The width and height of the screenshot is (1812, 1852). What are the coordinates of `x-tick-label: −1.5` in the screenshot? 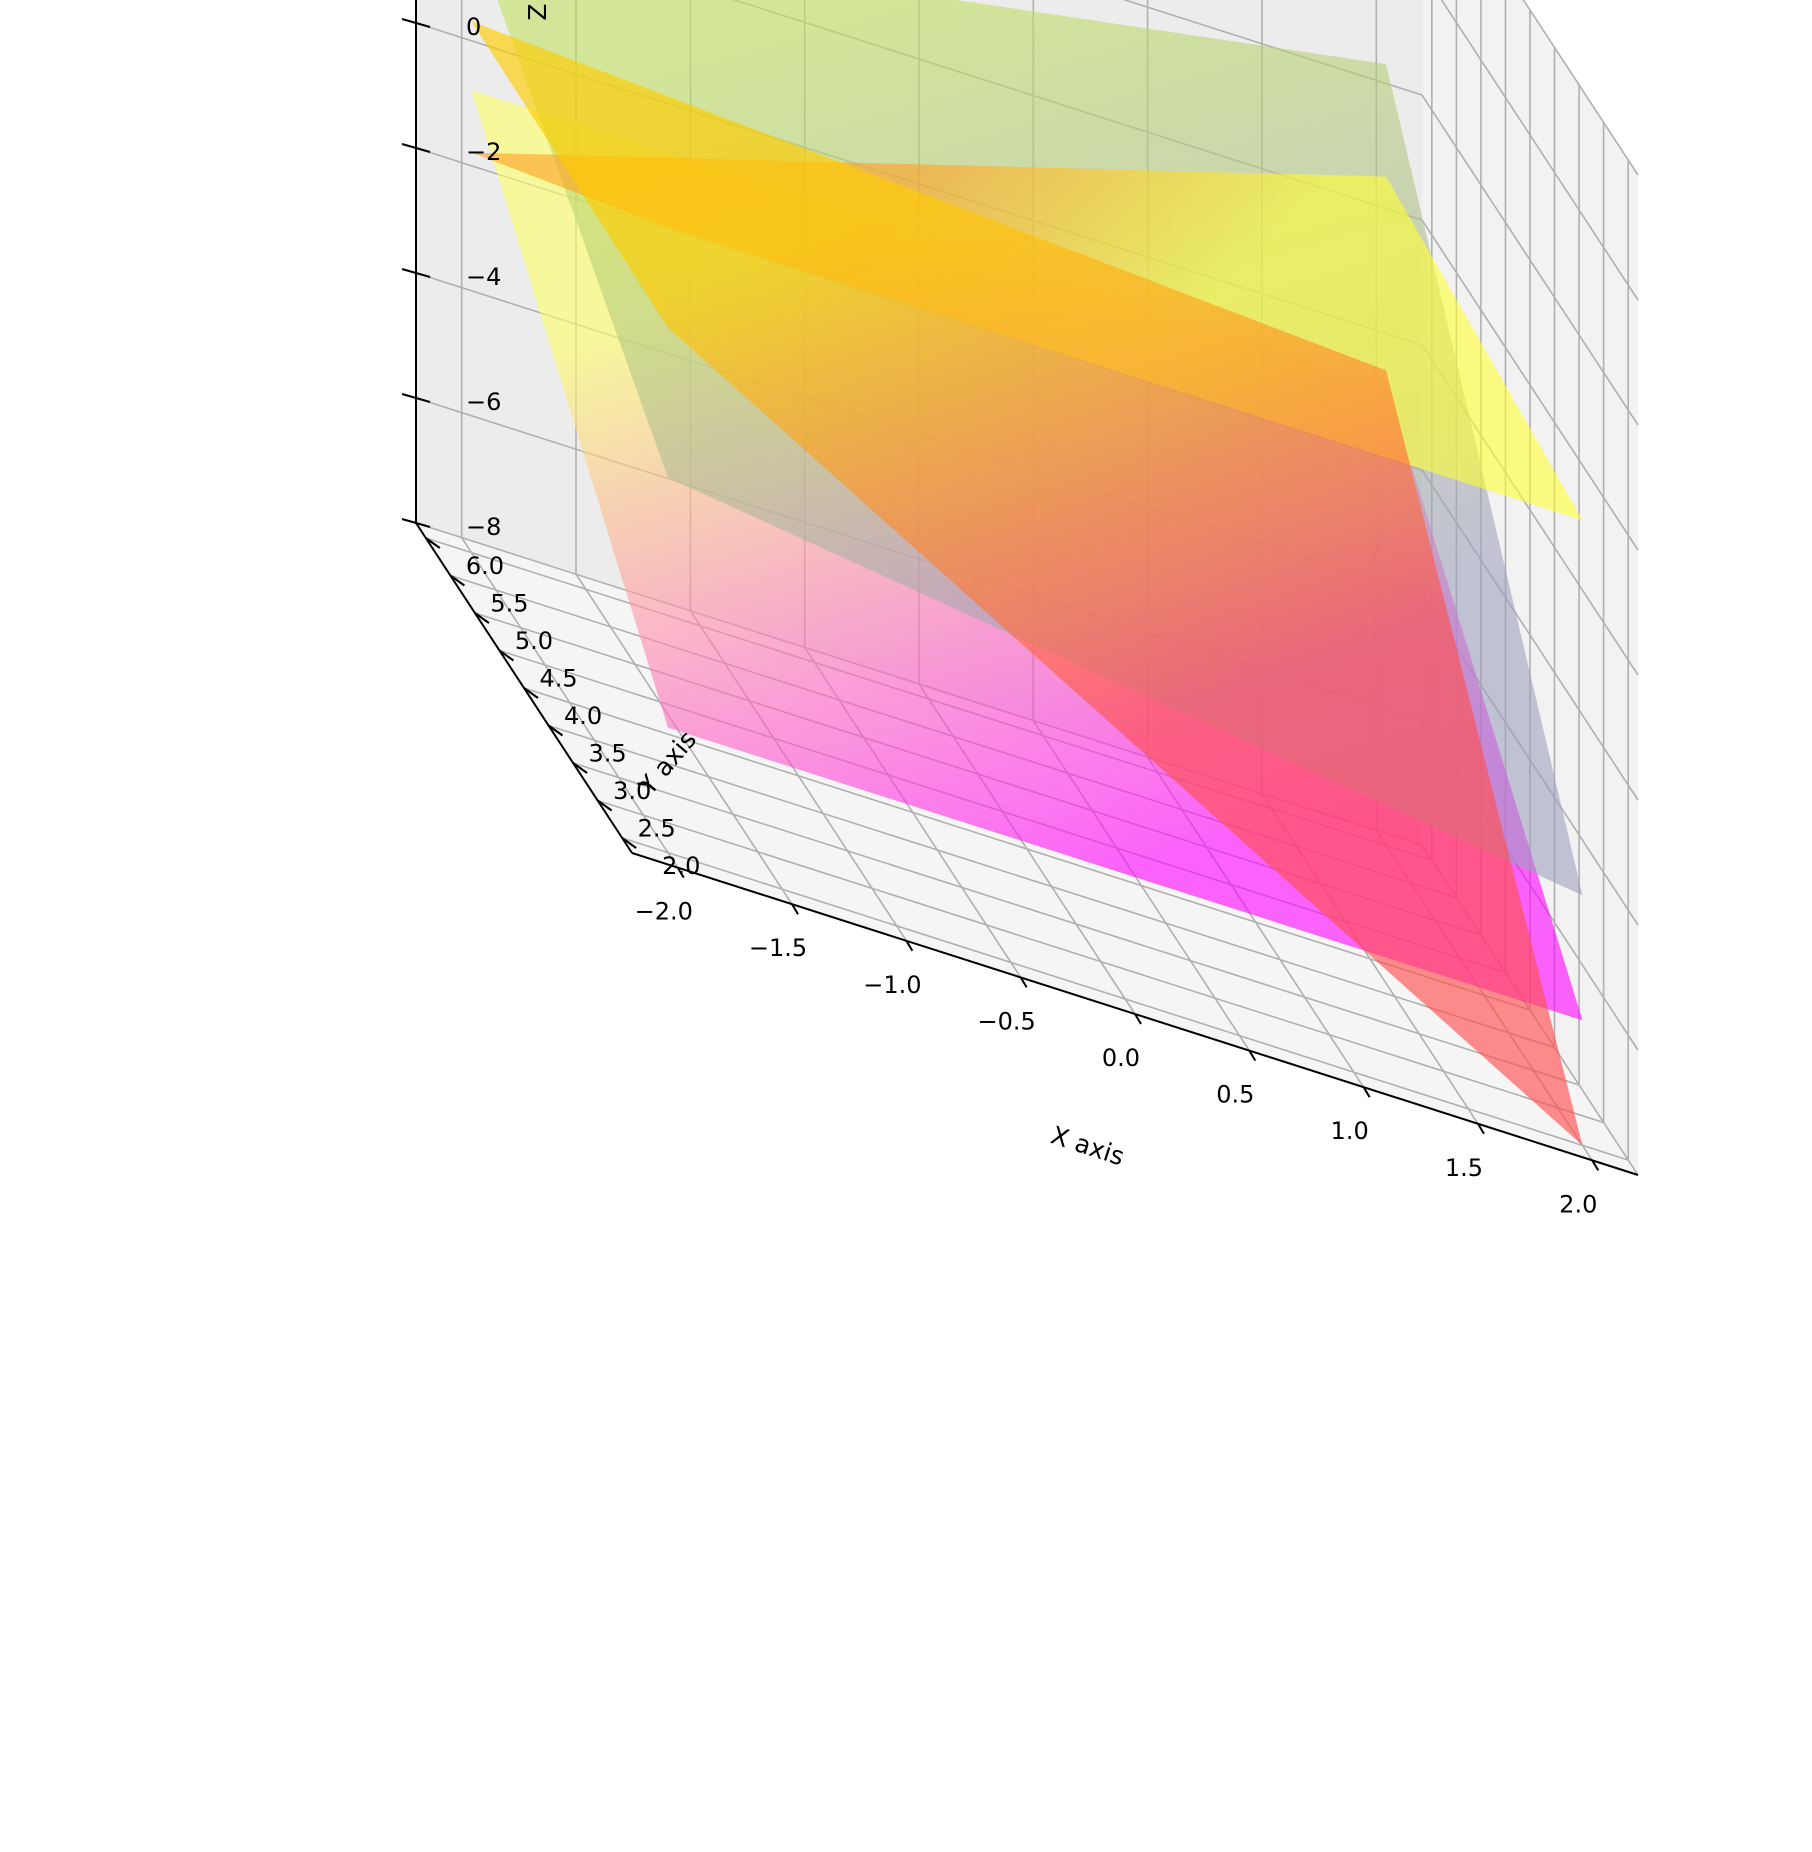 It's located at (778, 948).